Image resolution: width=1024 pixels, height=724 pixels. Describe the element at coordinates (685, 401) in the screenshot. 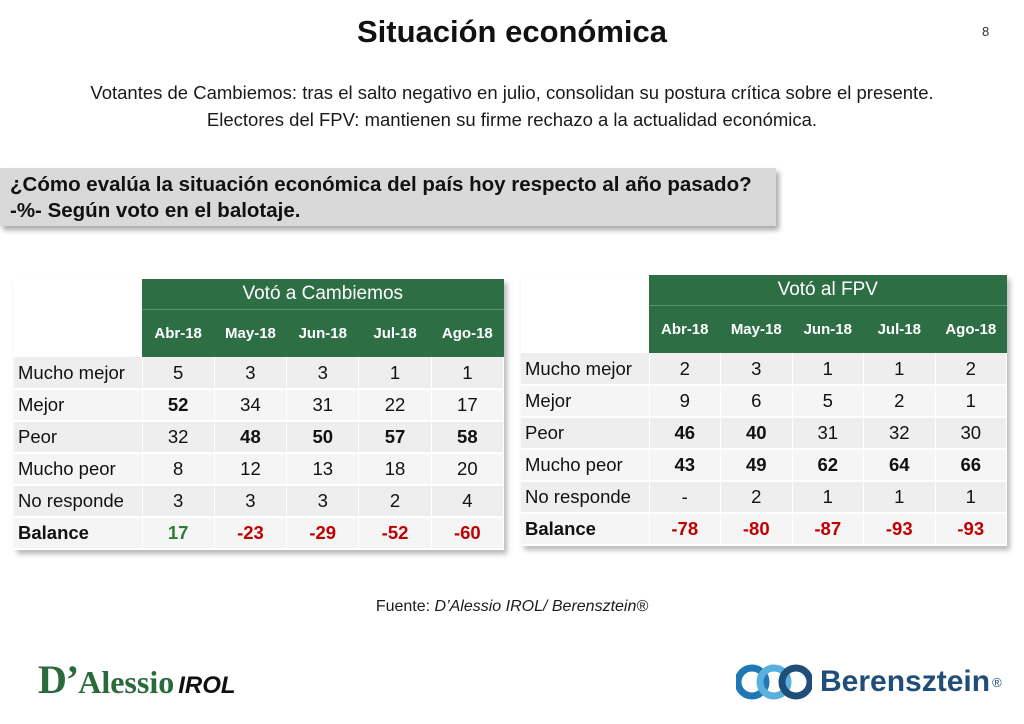

I see `table-cell: 9` at that location.